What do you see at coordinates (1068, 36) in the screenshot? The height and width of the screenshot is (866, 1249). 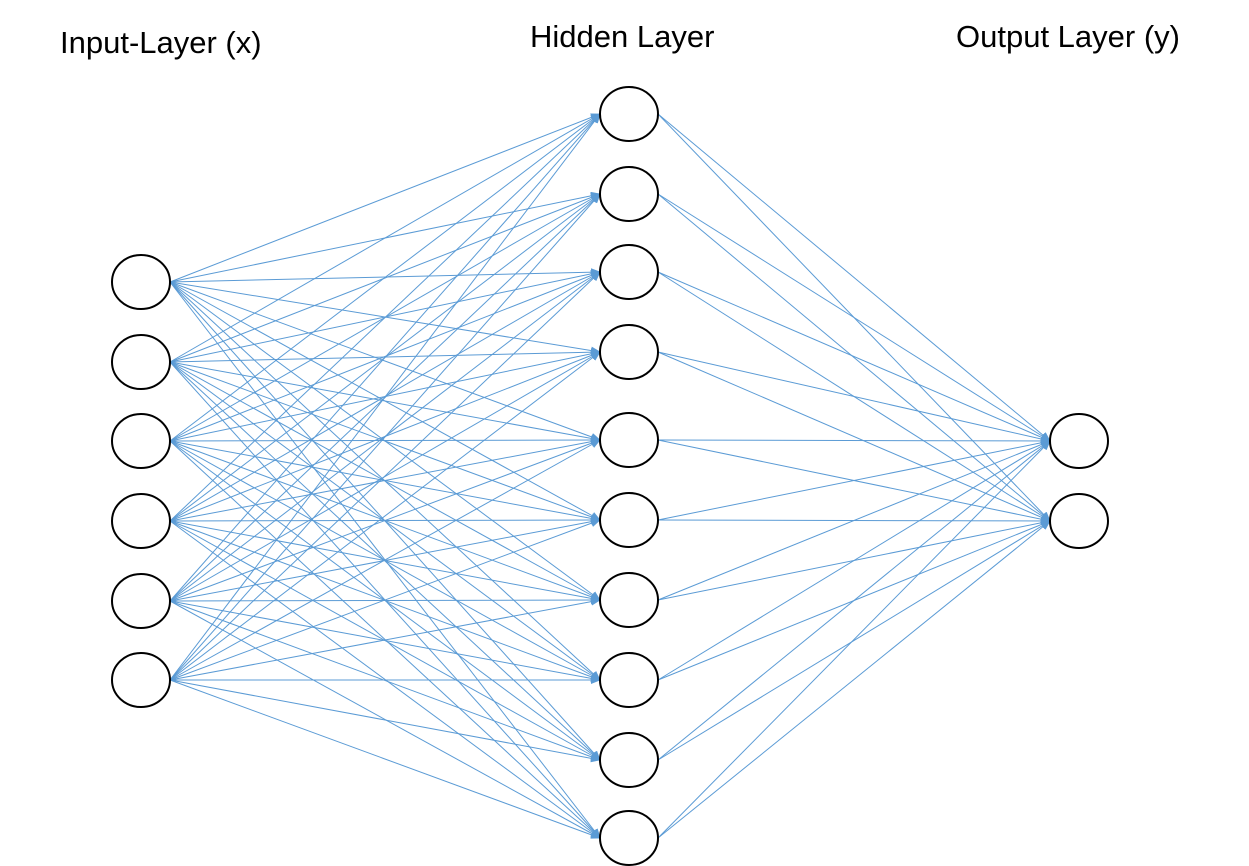 I see `output-layer-title: Output Layer (y)` at bounding box center [1068, 36].